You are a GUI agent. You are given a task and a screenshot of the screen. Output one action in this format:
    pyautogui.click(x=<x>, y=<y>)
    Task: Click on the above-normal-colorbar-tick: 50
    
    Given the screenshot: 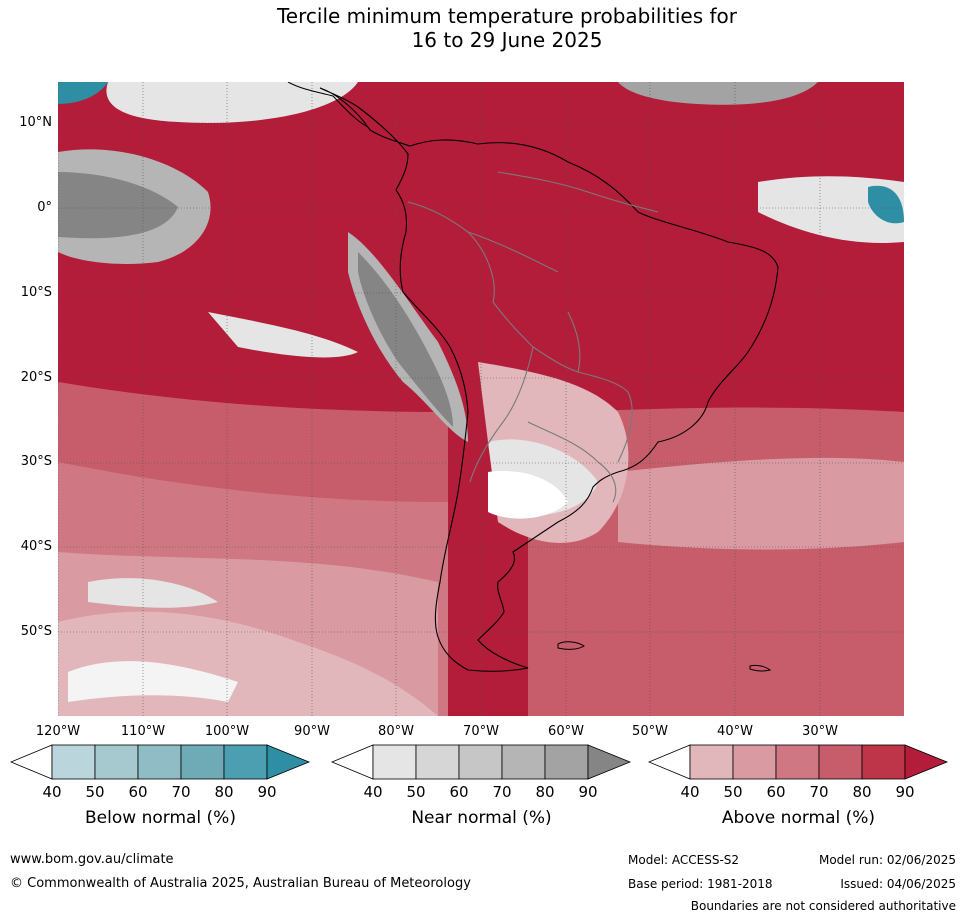 What is the action you would take?
    pyautogui.click(x=733, y=792)
    